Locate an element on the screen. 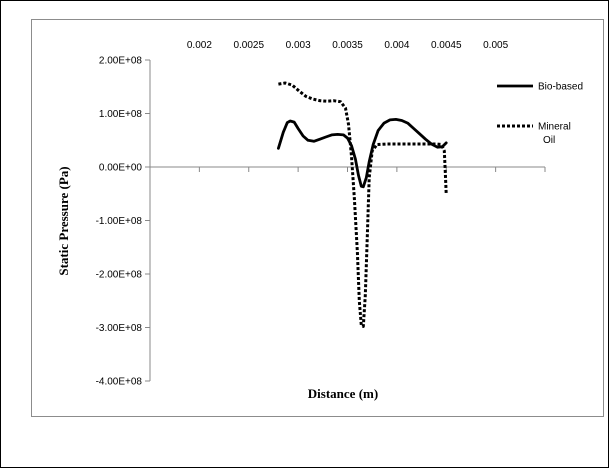 The width and height of the screenshot is (609, 468). y-tick-label: -2.00E+08 is located at coordinates (119, 275).